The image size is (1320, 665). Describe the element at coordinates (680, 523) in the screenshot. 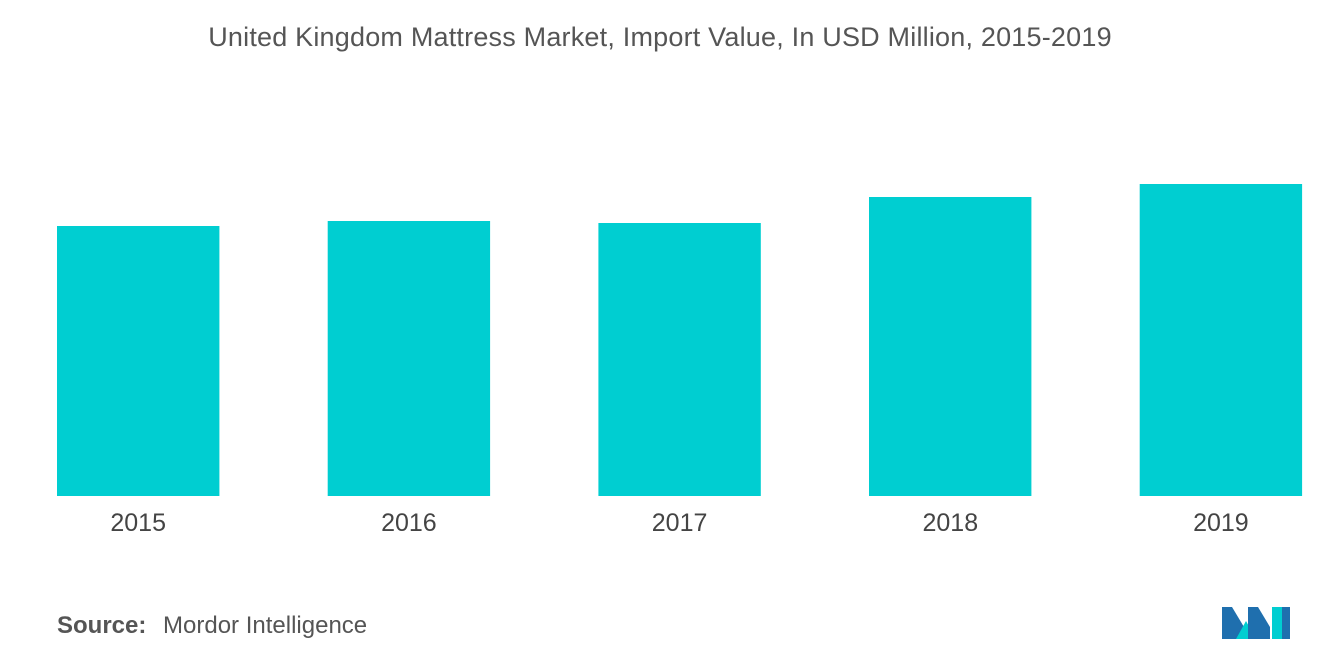

I see `x-tick-label-2017: 2017` at that location.